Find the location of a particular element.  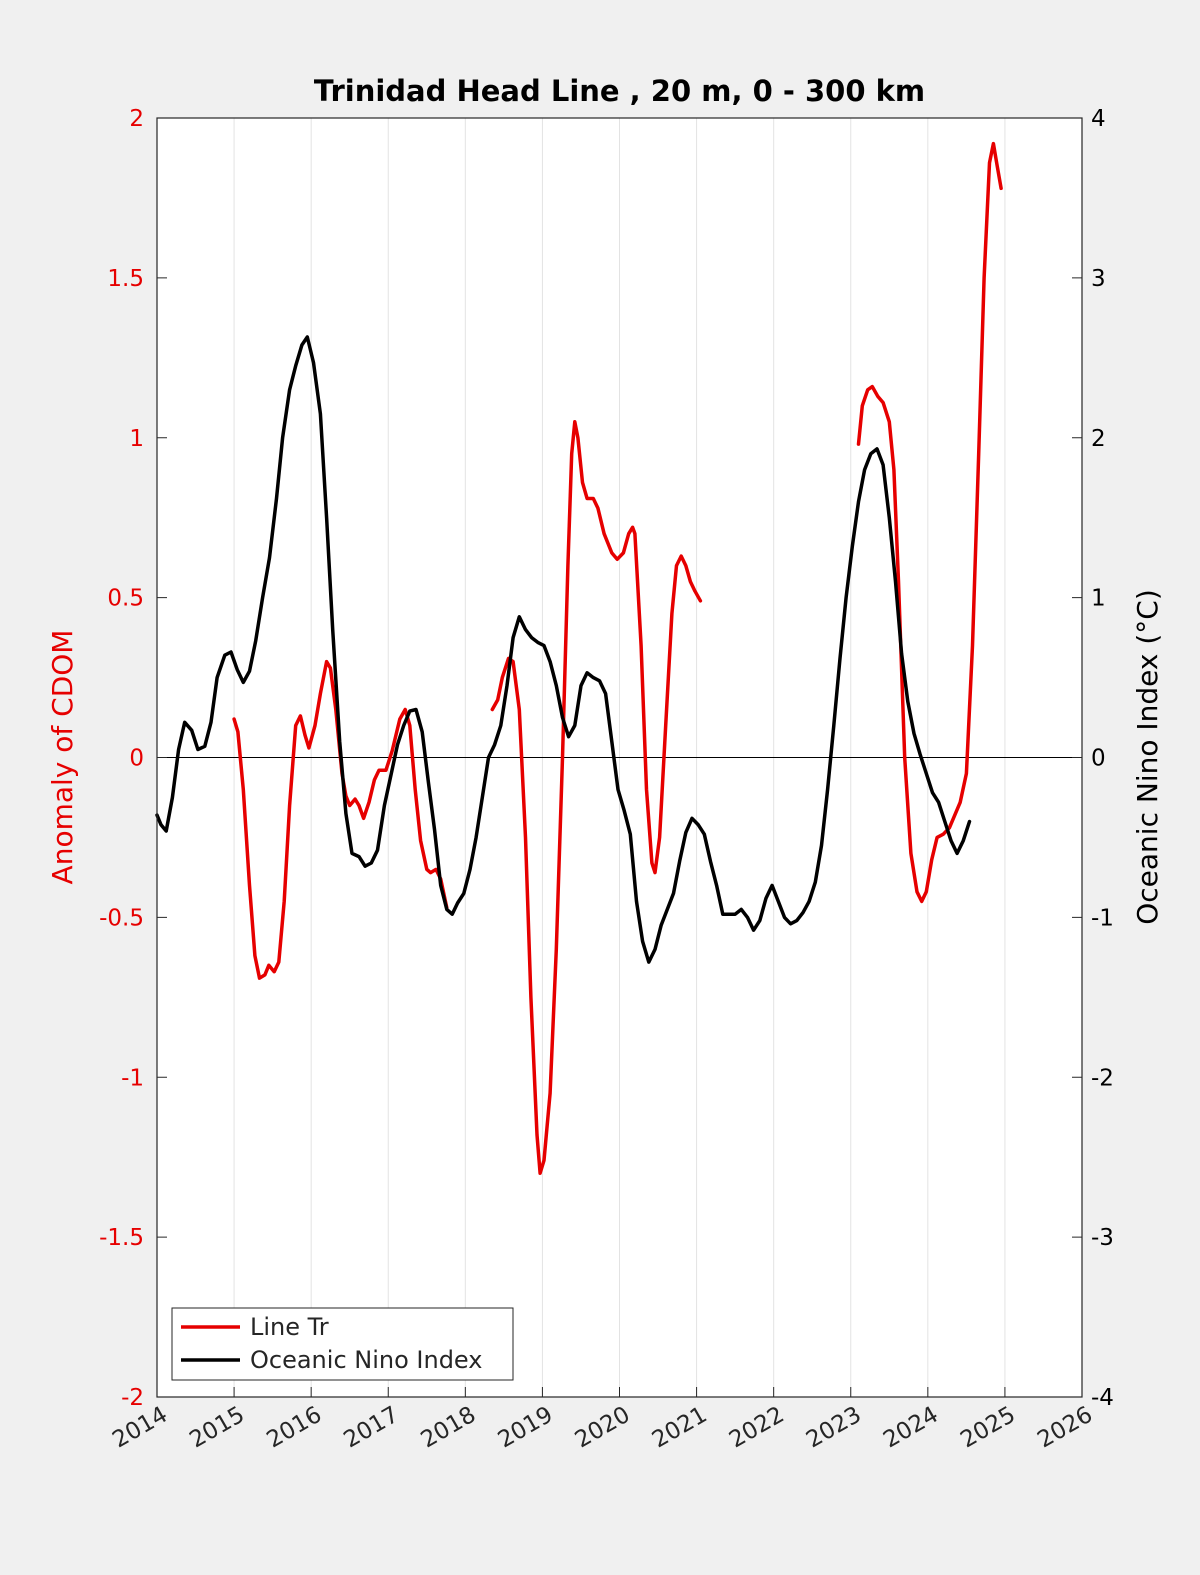

x-tick-label: 2015 is located at coordinates (217, 1428).